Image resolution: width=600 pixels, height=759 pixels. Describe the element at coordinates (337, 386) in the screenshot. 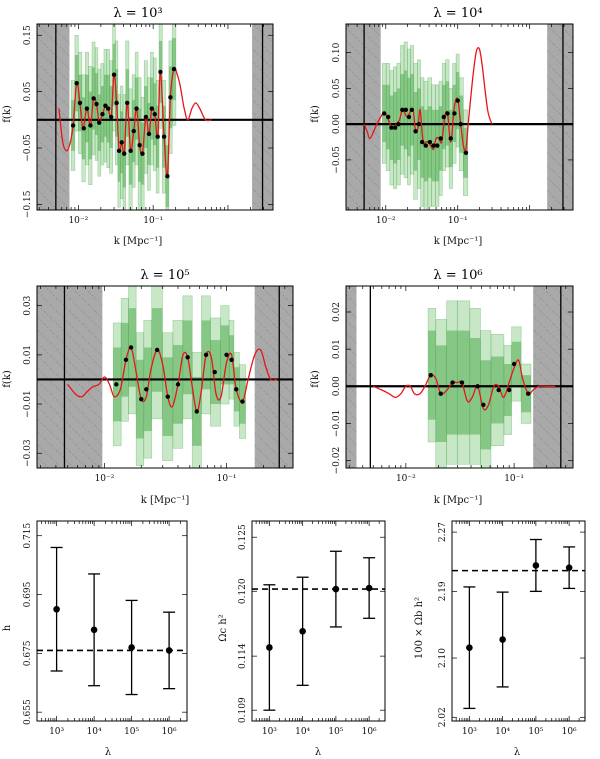

I see `y-tick-label: 0.00` at that location.